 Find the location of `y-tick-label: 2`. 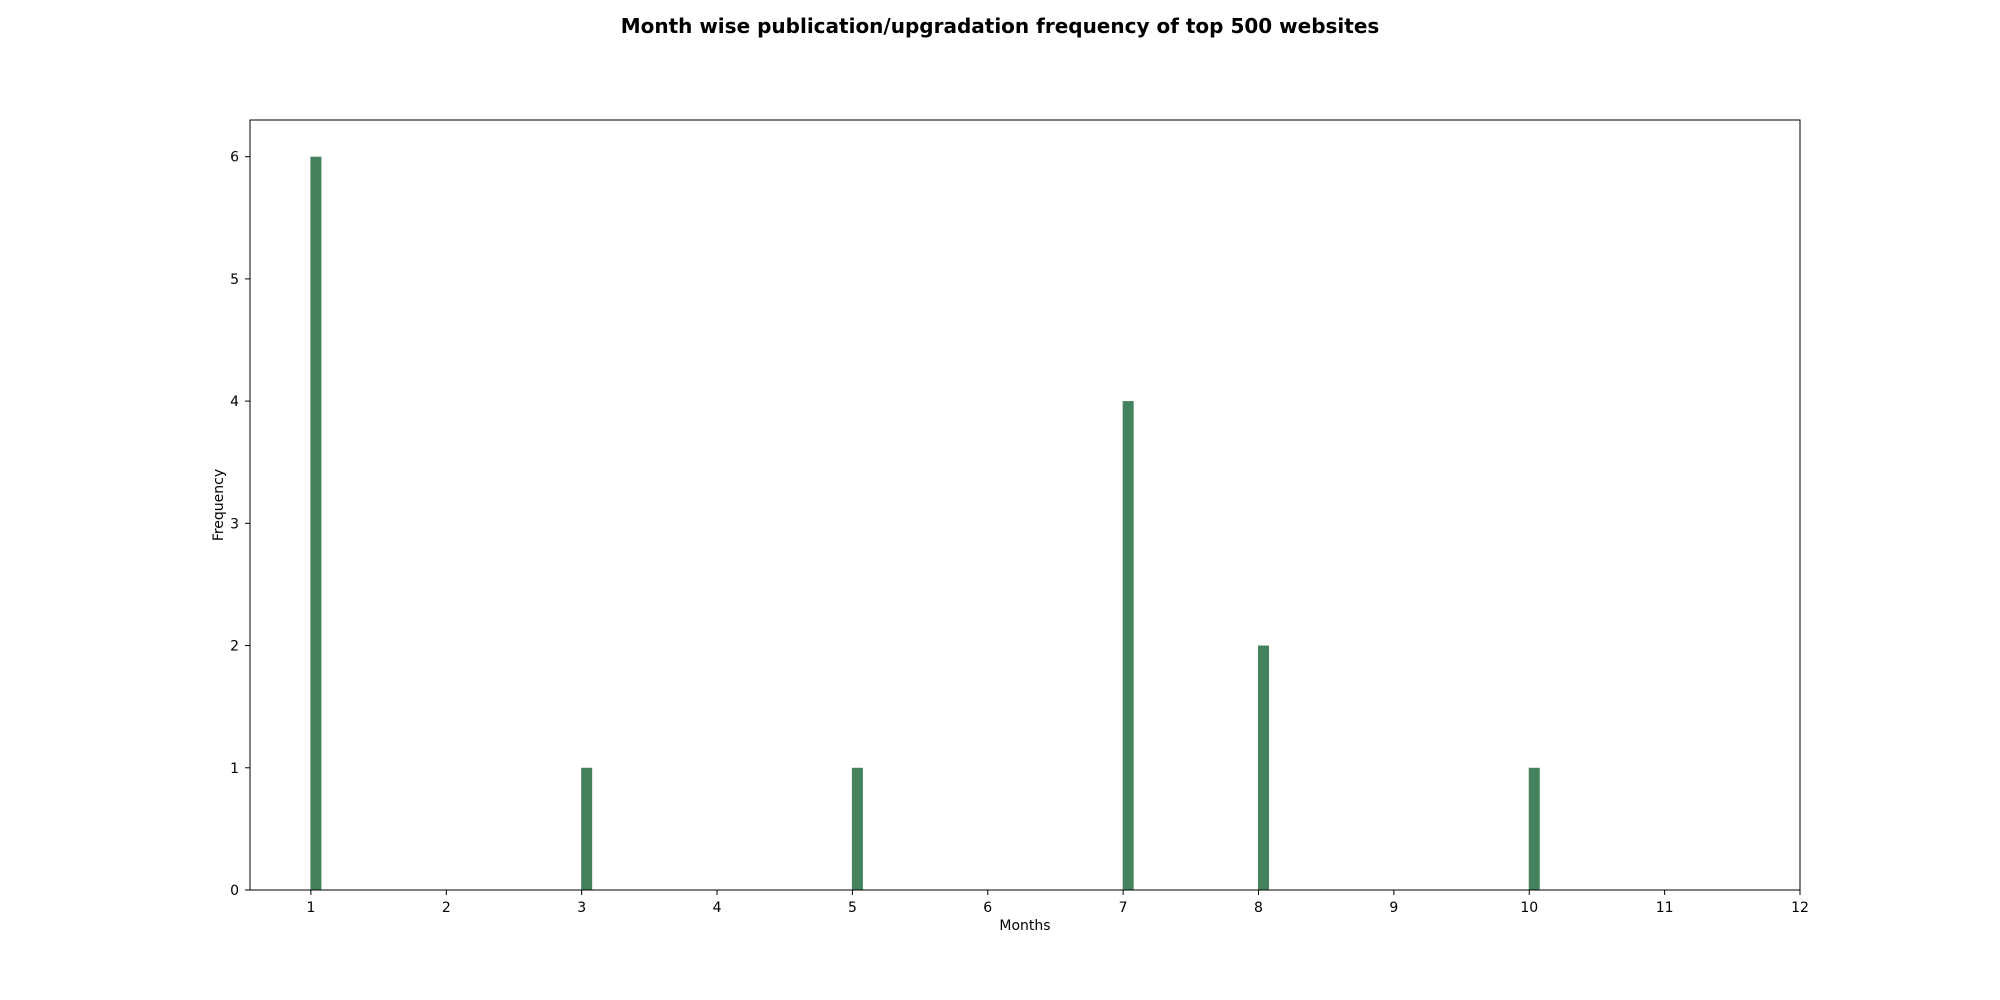

y-tick-label: 2 is located at coordinates (234, 647).